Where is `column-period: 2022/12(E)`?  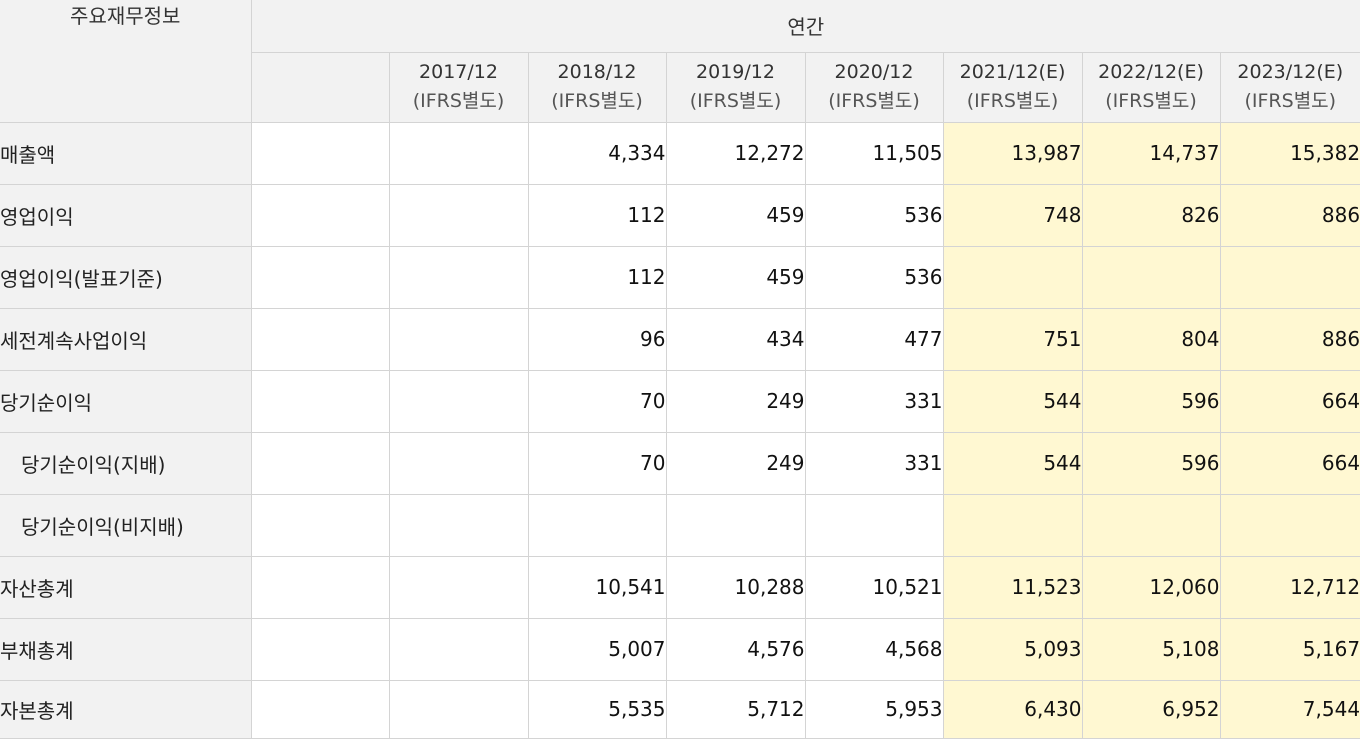 column-period: 2022/12(E) is located at coordinates (1151, 72).